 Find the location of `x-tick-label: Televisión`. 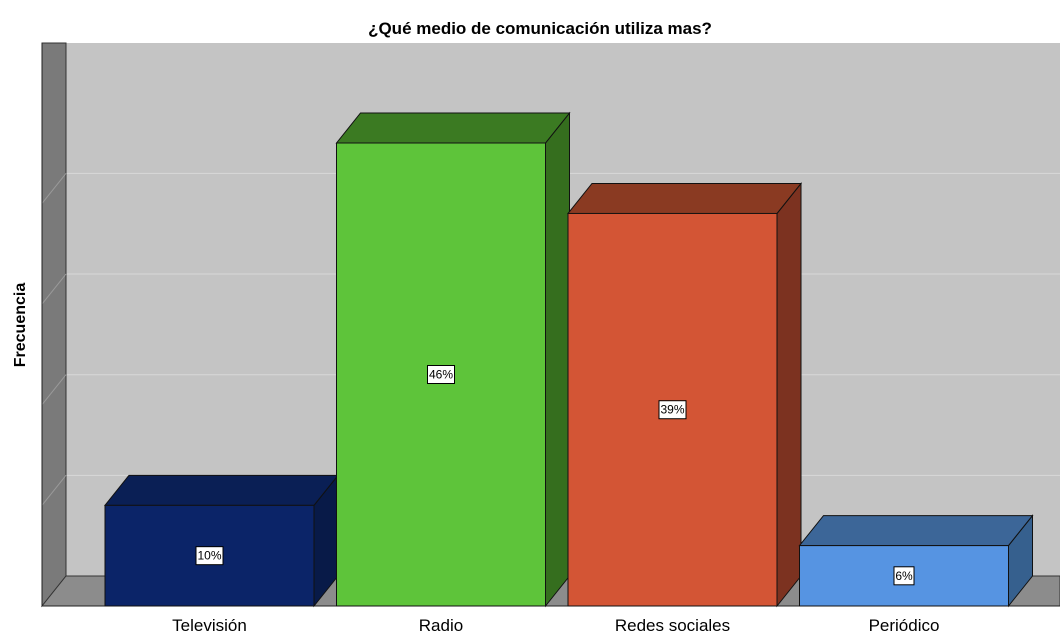

x-tick-label: Televisión is located at coordinates (209, 625).